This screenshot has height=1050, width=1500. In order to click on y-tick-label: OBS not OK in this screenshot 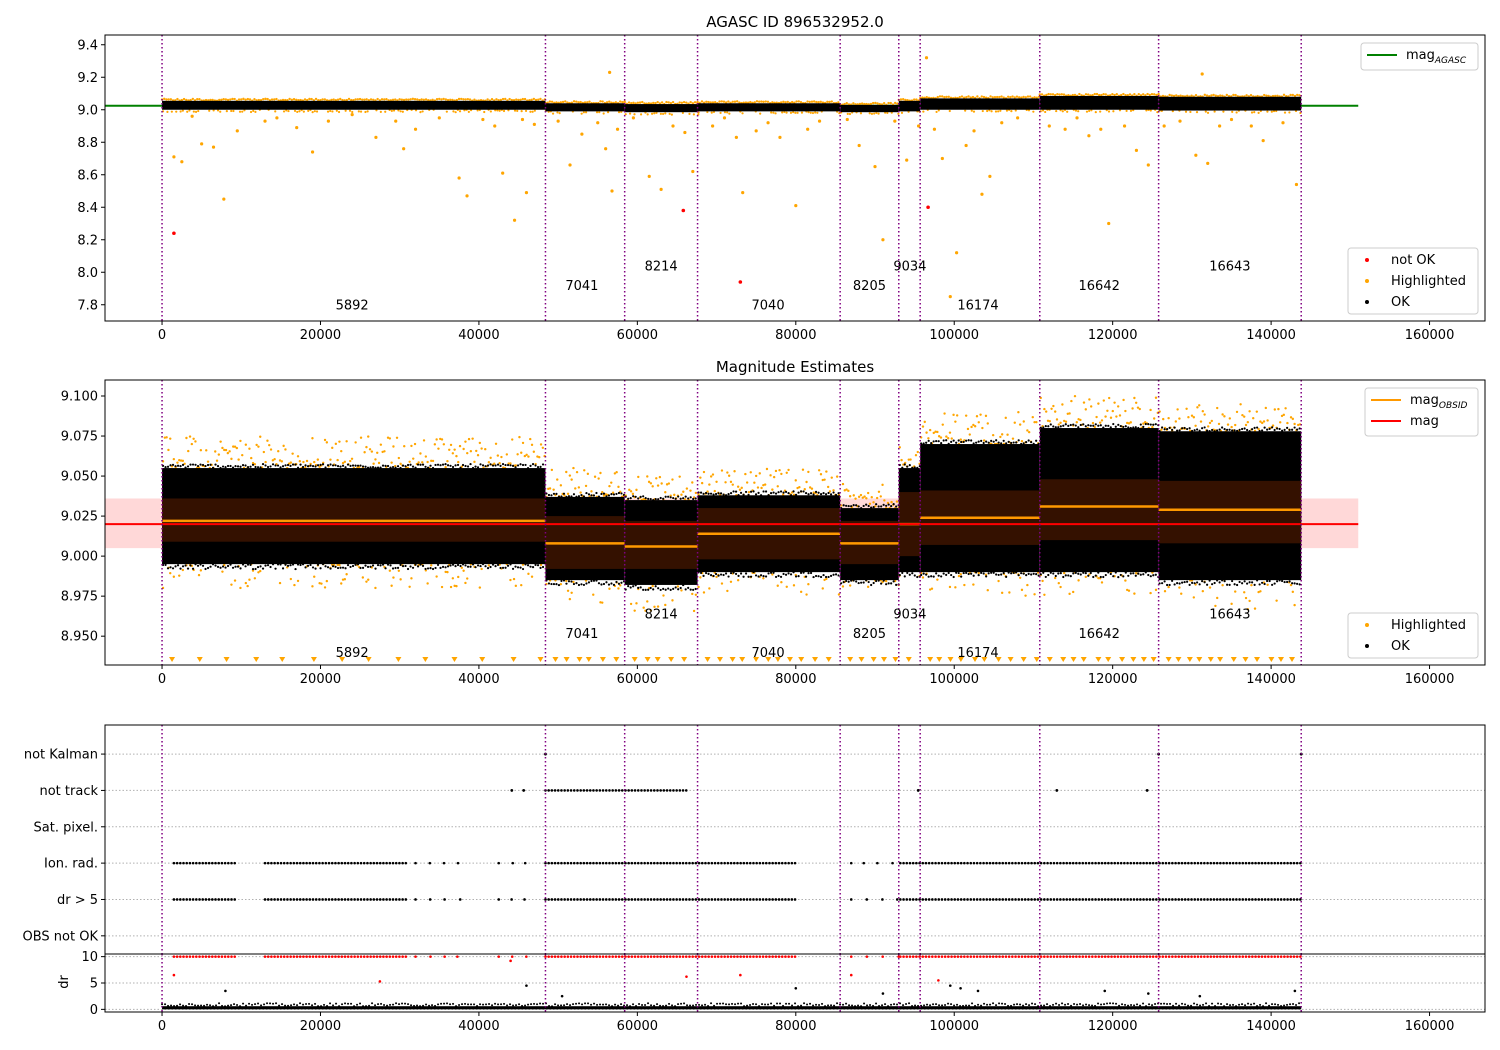, I will do `click(61, 936)`.